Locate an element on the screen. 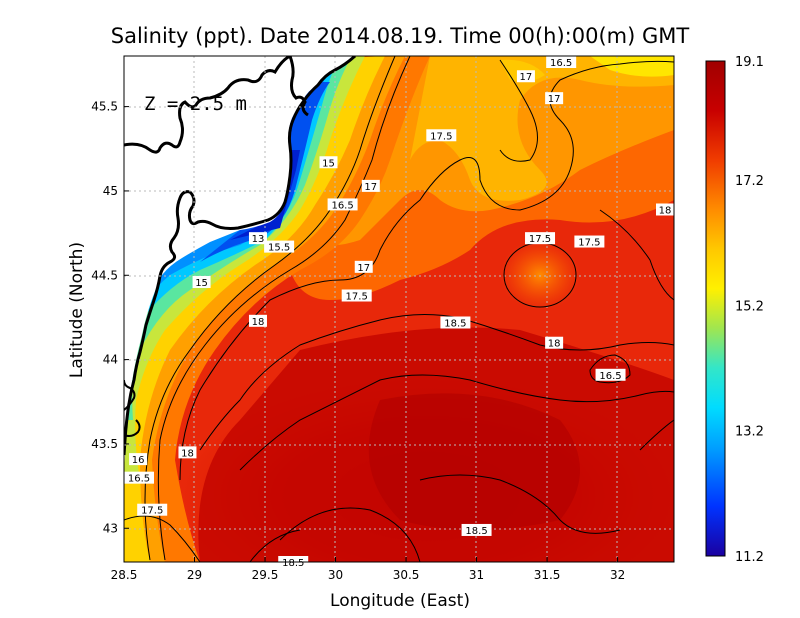 Image resolution: width=800 pixels, height=618 pixels. x-tick-label: 31 is located at coordinates (476, 575).